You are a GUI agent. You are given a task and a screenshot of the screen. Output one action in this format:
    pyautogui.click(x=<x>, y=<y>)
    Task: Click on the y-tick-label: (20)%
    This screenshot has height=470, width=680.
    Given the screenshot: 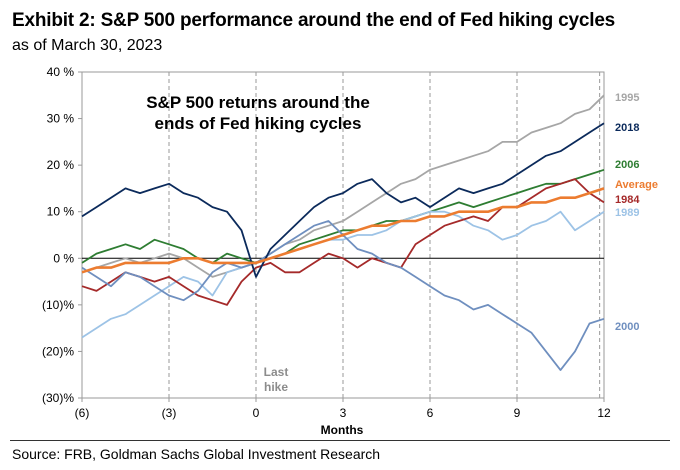 What is the action you would take?
    pyautogui.click(x=58, y=351)
    